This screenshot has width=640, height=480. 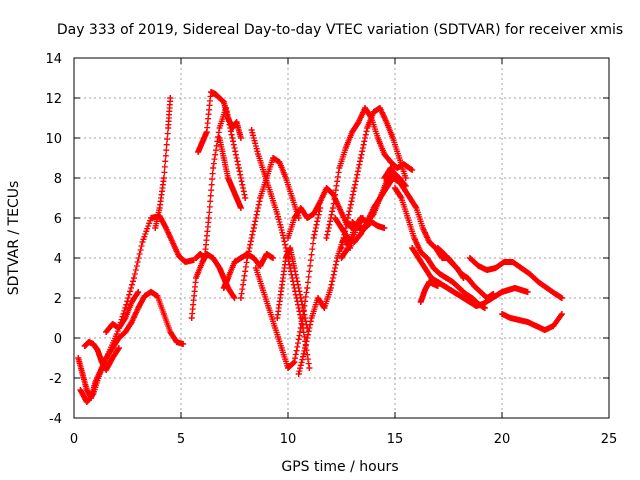 I want to click on y-tick-label: 0, so click(x=58, y=339).